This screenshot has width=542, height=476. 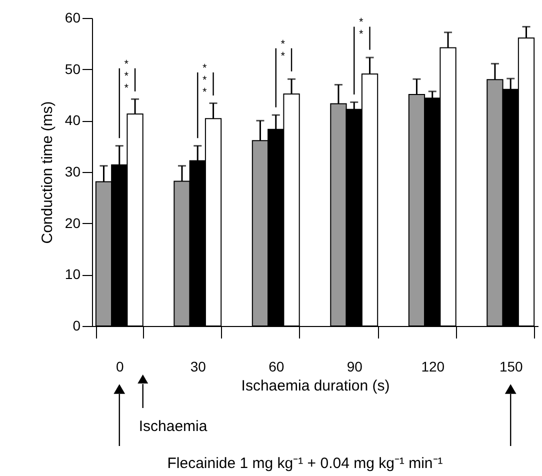 I want to click on x-tick-label: 60, so click(x=276, y=366).